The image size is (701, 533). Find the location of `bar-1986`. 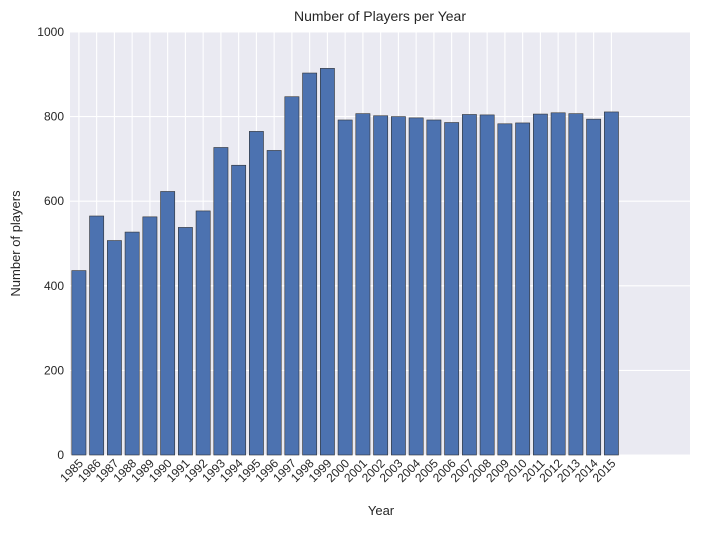

bar-1986 is located at coordinates (97, 335).